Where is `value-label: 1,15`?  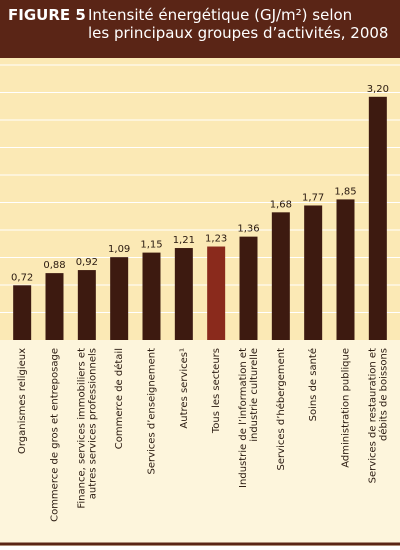 value-label: 1,15 is located at coordinates (151, 245).